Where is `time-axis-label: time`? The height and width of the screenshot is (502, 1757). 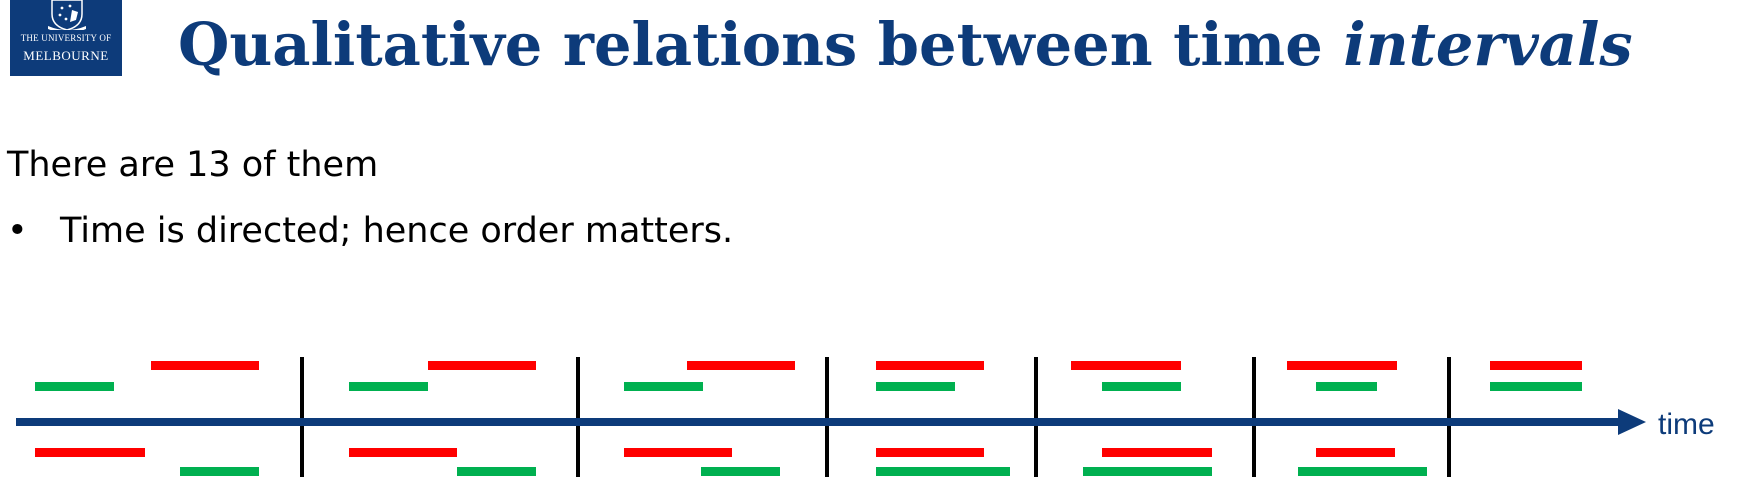 time-axis-label: time is located at coordinates (1686, 424).